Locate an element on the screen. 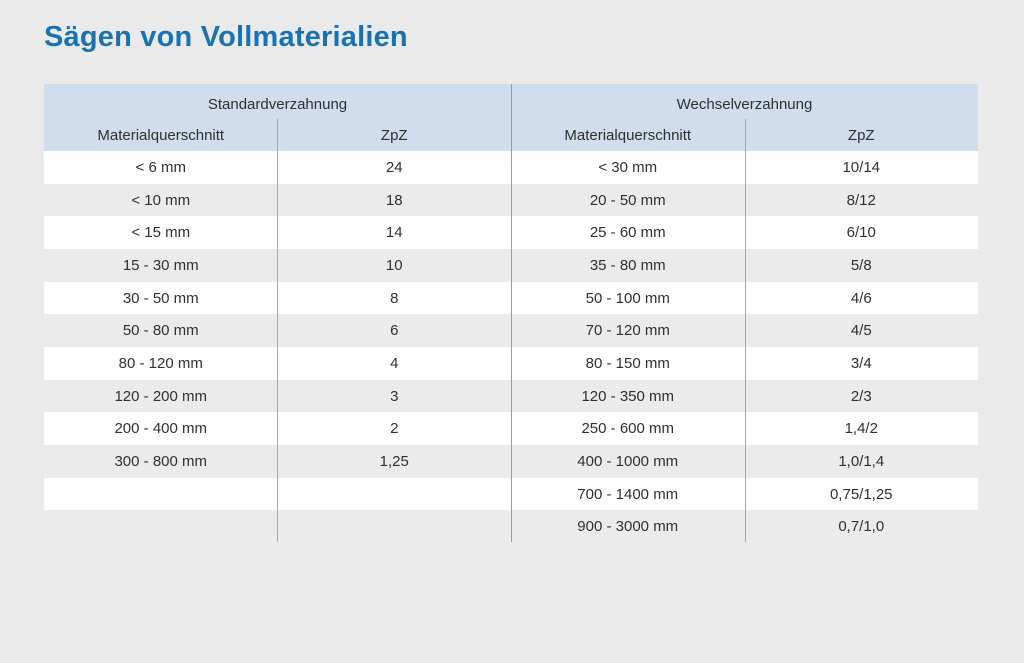 This screenshot has height=663, width=1024. table-cell: 6/10 is located at coordinates (861, 233).